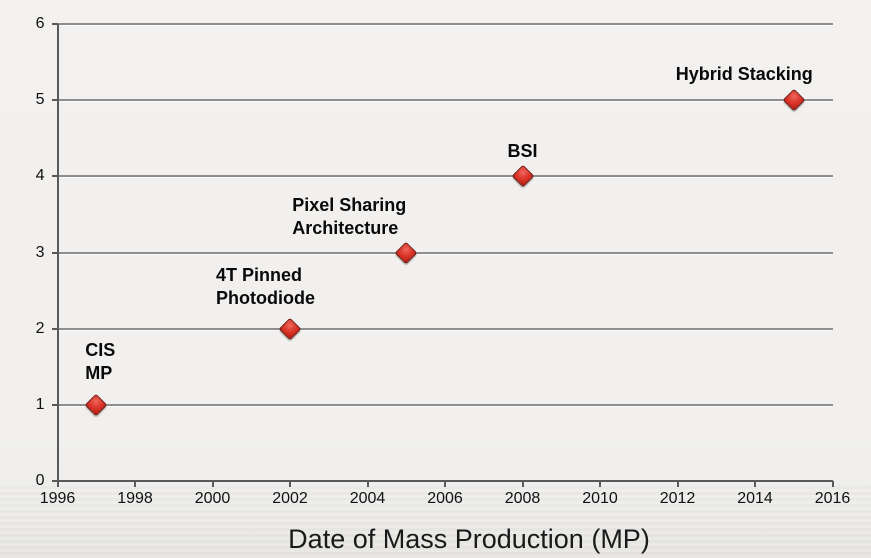  I want to click on x-tick-label-2008: 2008, so click(522, 498).